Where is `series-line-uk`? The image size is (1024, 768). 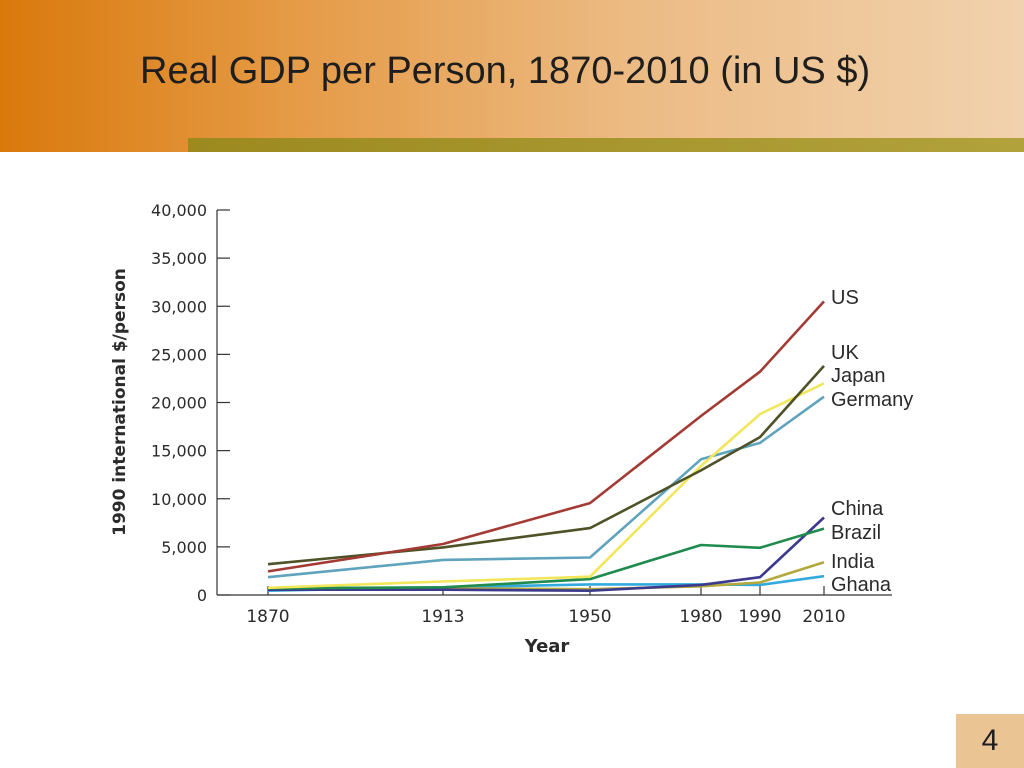
series-line-uk is located at coordinates (546, 465).